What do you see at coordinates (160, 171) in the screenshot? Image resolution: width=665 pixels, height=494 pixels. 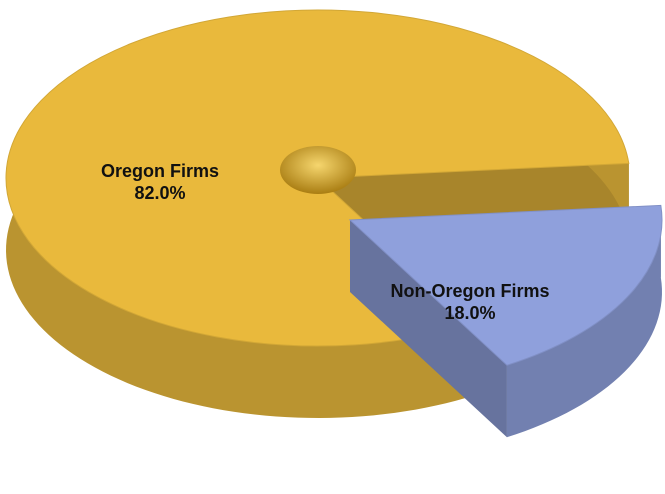 I see `category-label: Oregon Firms` at bounding box center [160, 171].